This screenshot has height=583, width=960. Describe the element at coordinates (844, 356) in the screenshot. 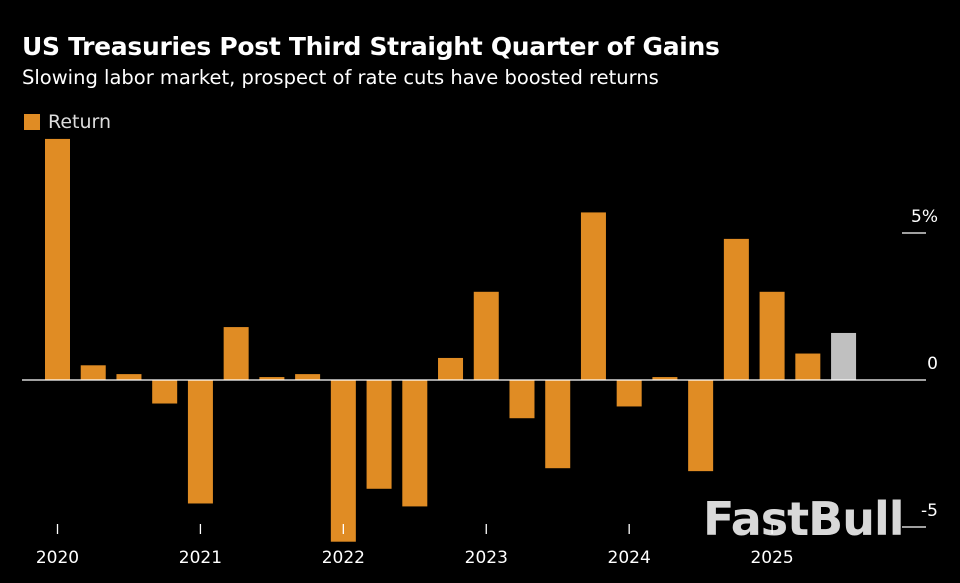

I see `bar-2025-q3` at that location.